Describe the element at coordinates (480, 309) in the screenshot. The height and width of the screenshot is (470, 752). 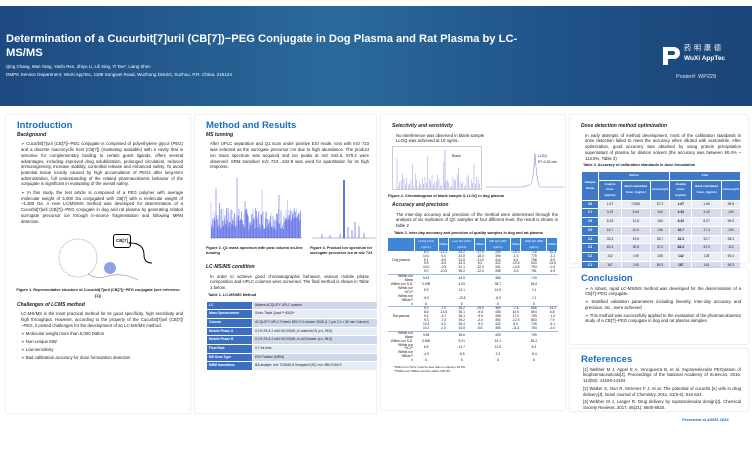
I see `table-cell: -29.5` at that location.